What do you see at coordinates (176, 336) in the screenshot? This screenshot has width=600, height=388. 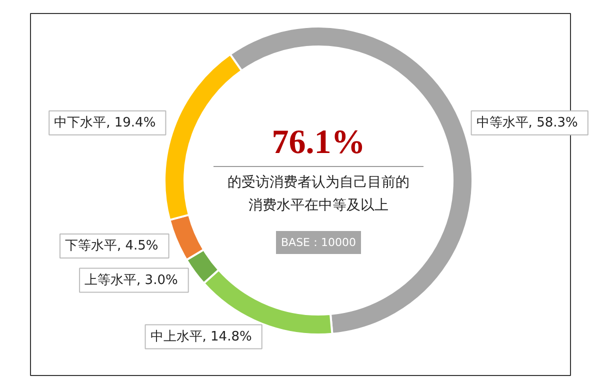 I see `slice-label: 中上水平` at bounding box center [176, 336].